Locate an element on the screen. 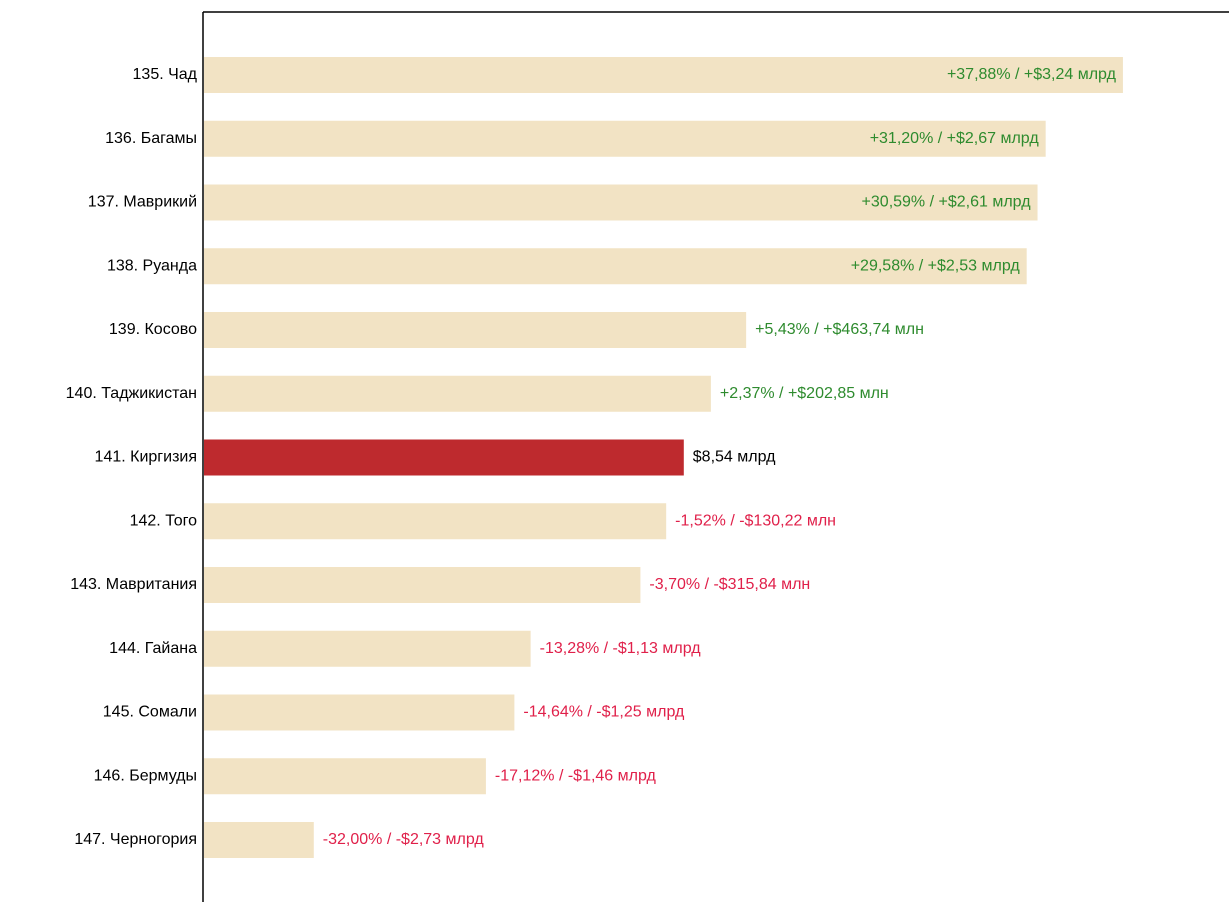 This screenshot has height=902, width=1229. bar-annotation: +30,59% / +$2,61 млрд is located at coordinates (947, 202).